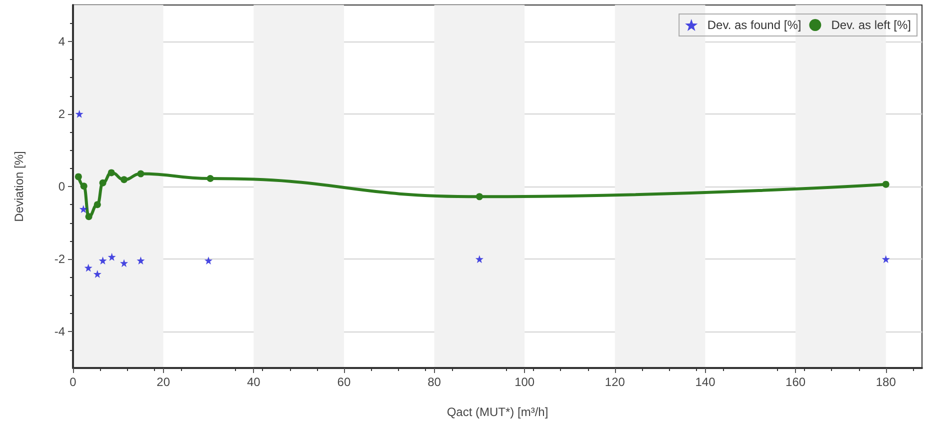 The height and width of the screenshot is (438, 925). I want to click on x-tick-label: 140, so click(705, 382).